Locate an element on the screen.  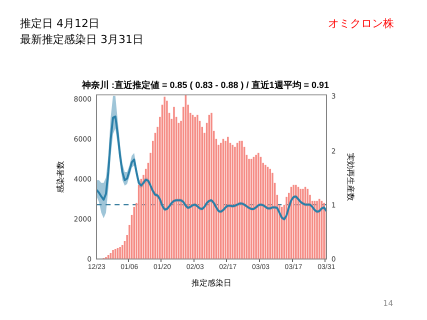
x-axis-title: 推定感染日 is located at coordinates (212, 283).